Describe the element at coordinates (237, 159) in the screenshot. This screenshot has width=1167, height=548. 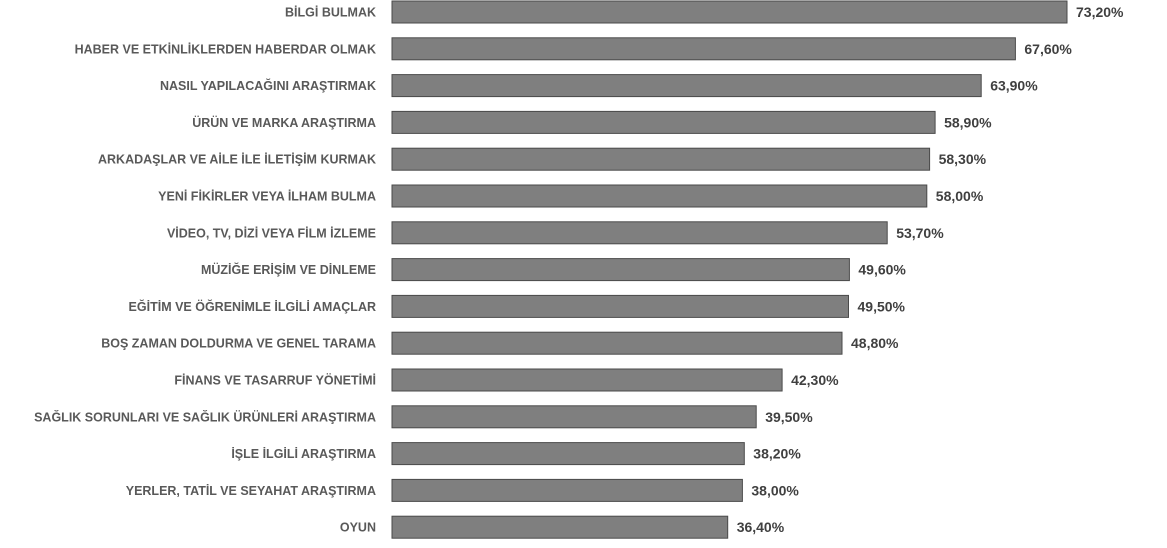
I see `category-label: ARKADAŞLAR VE AİLE İLE İLETİŞİM KURMAK` at that location.